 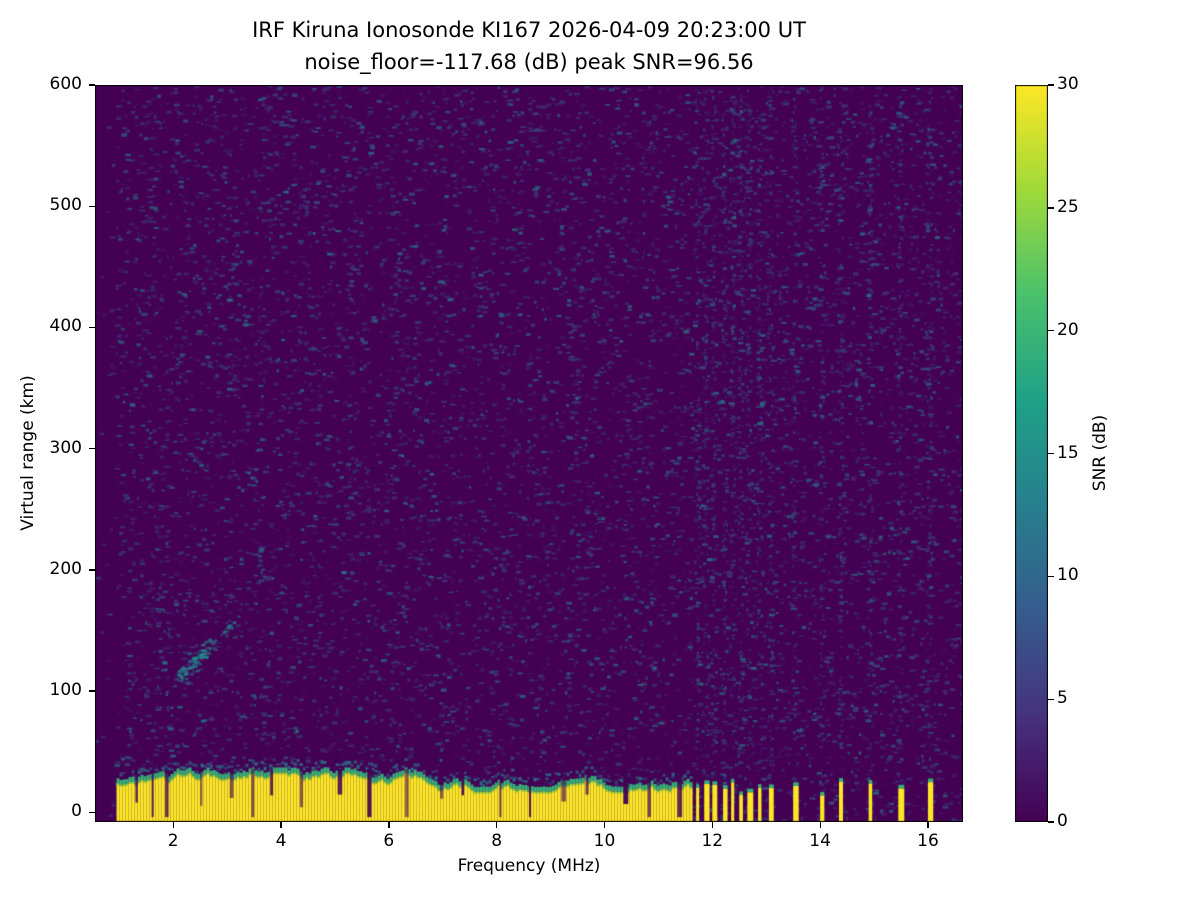 What do you see at coordinates (712, 841) in the screenshot?
I see `x-tick-label: 12` at bounding box center [712, 841].